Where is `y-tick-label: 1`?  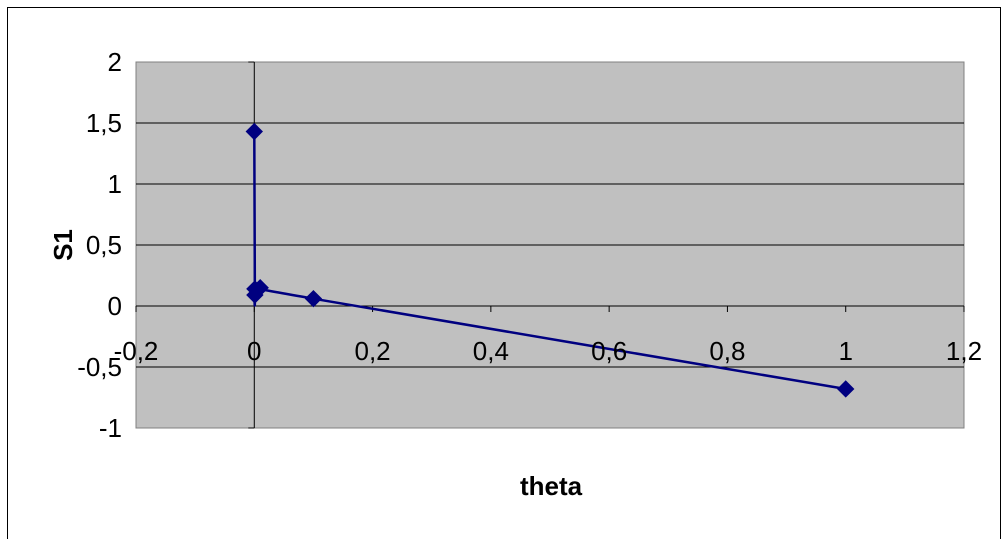 y-tick-label: 1 is located at coordinates (115, 184).